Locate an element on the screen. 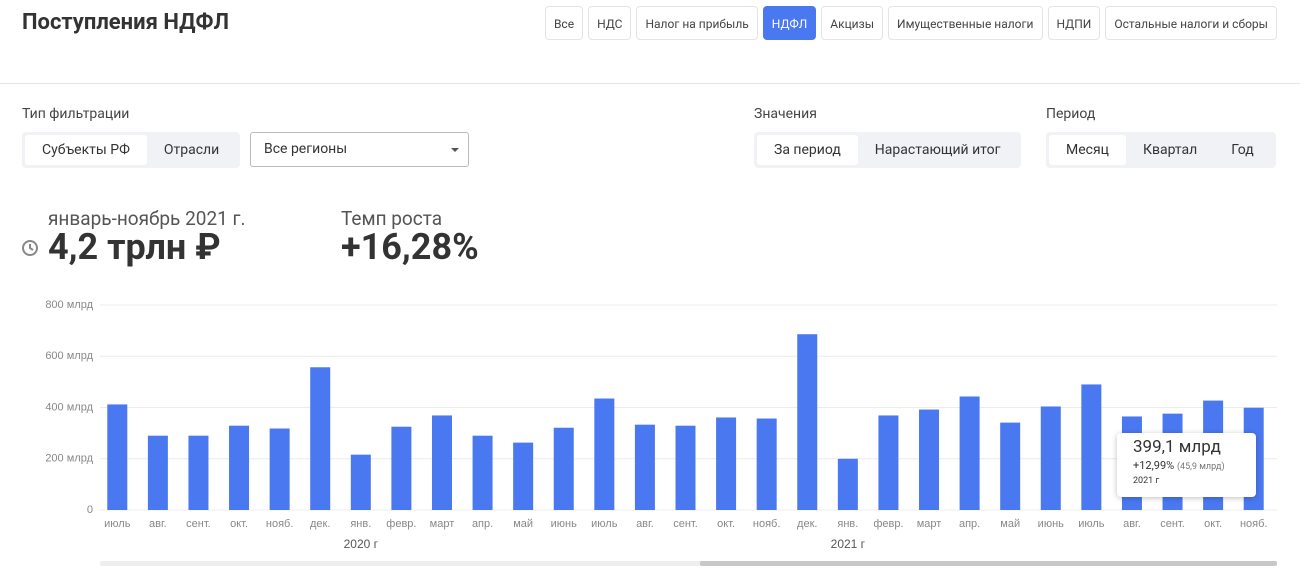 This screenshot has width=1300, height=580. y-tick-label: 0 is located at coordinates (90, 510).